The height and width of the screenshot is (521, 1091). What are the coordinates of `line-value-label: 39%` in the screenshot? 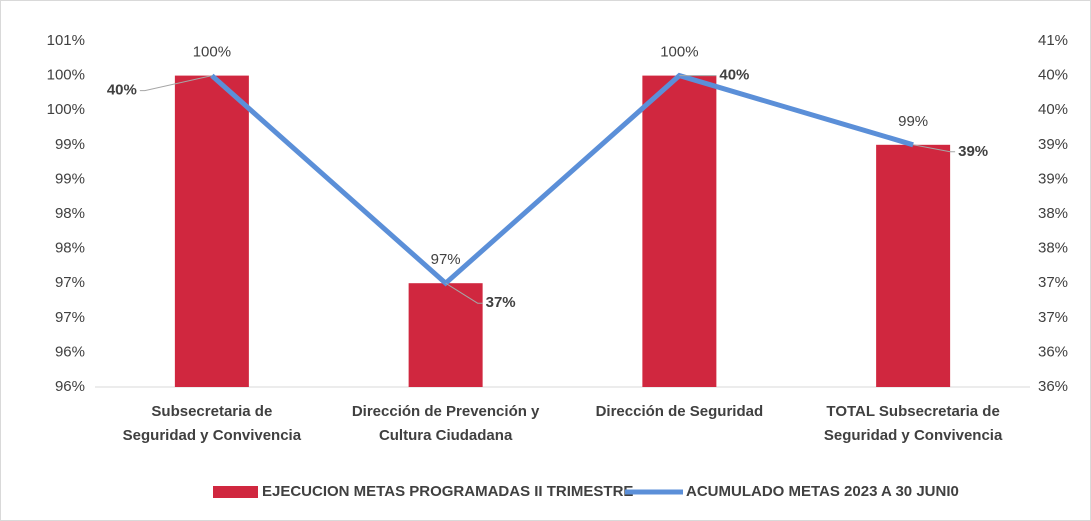 It's located at (973, 151).